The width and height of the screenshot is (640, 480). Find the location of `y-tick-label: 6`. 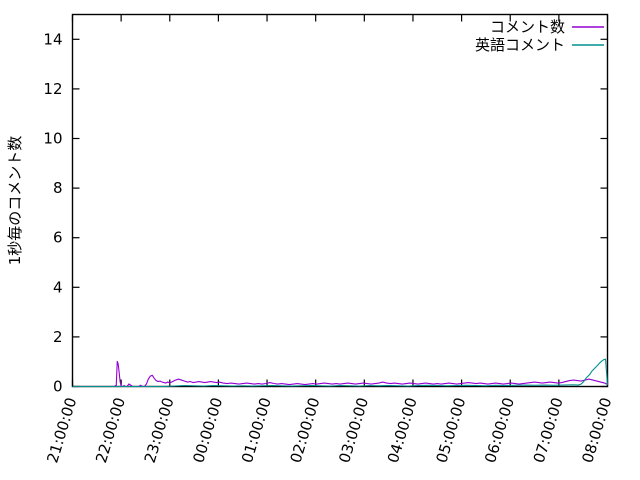

y-tick-label: 6 is located at coordinates (58, 238).